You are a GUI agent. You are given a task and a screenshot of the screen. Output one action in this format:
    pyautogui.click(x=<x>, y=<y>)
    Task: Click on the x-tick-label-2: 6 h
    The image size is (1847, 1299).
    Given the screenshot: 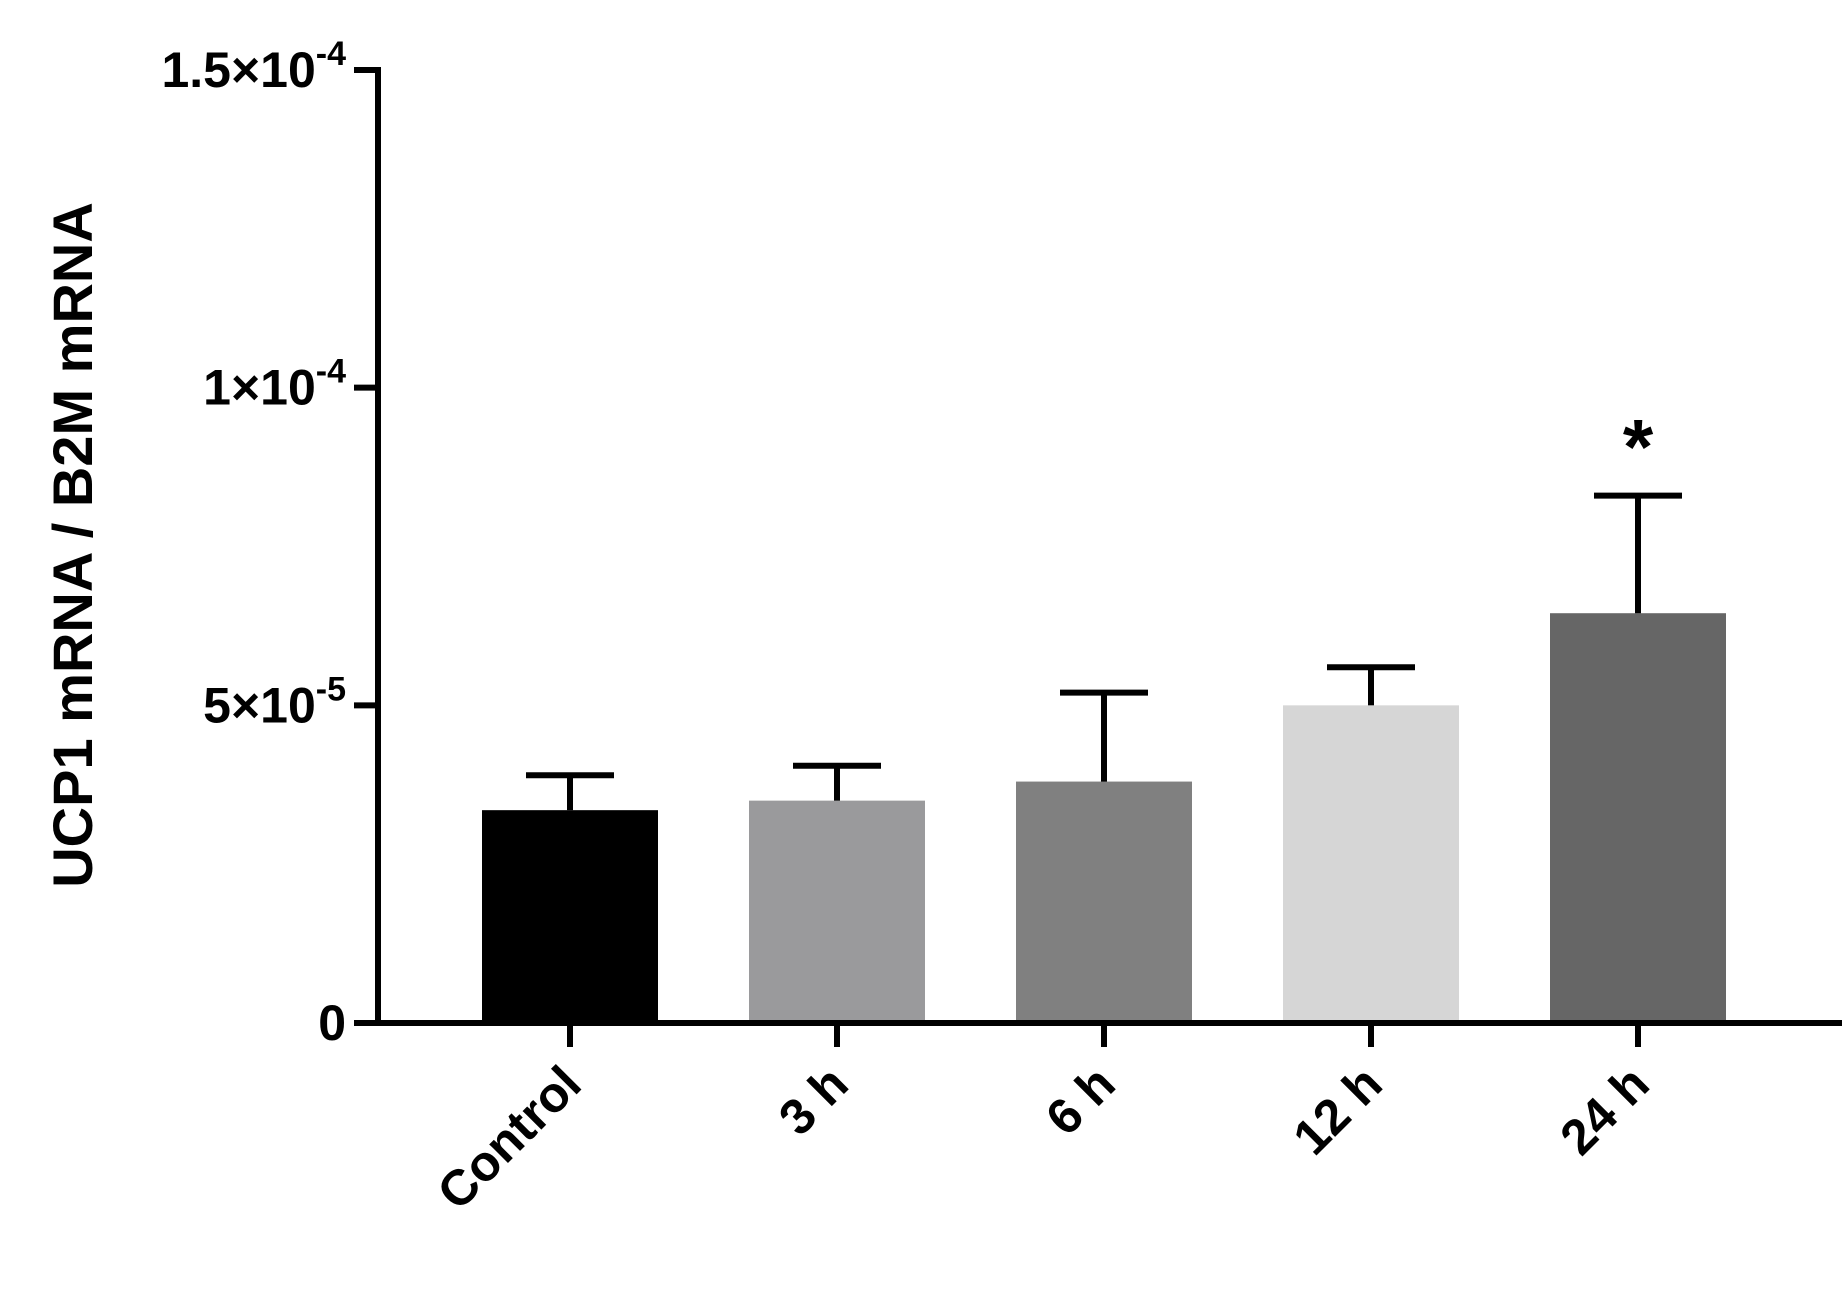 What is the action you would take?
    pyautogui.click(x=1080, y=1100)
    